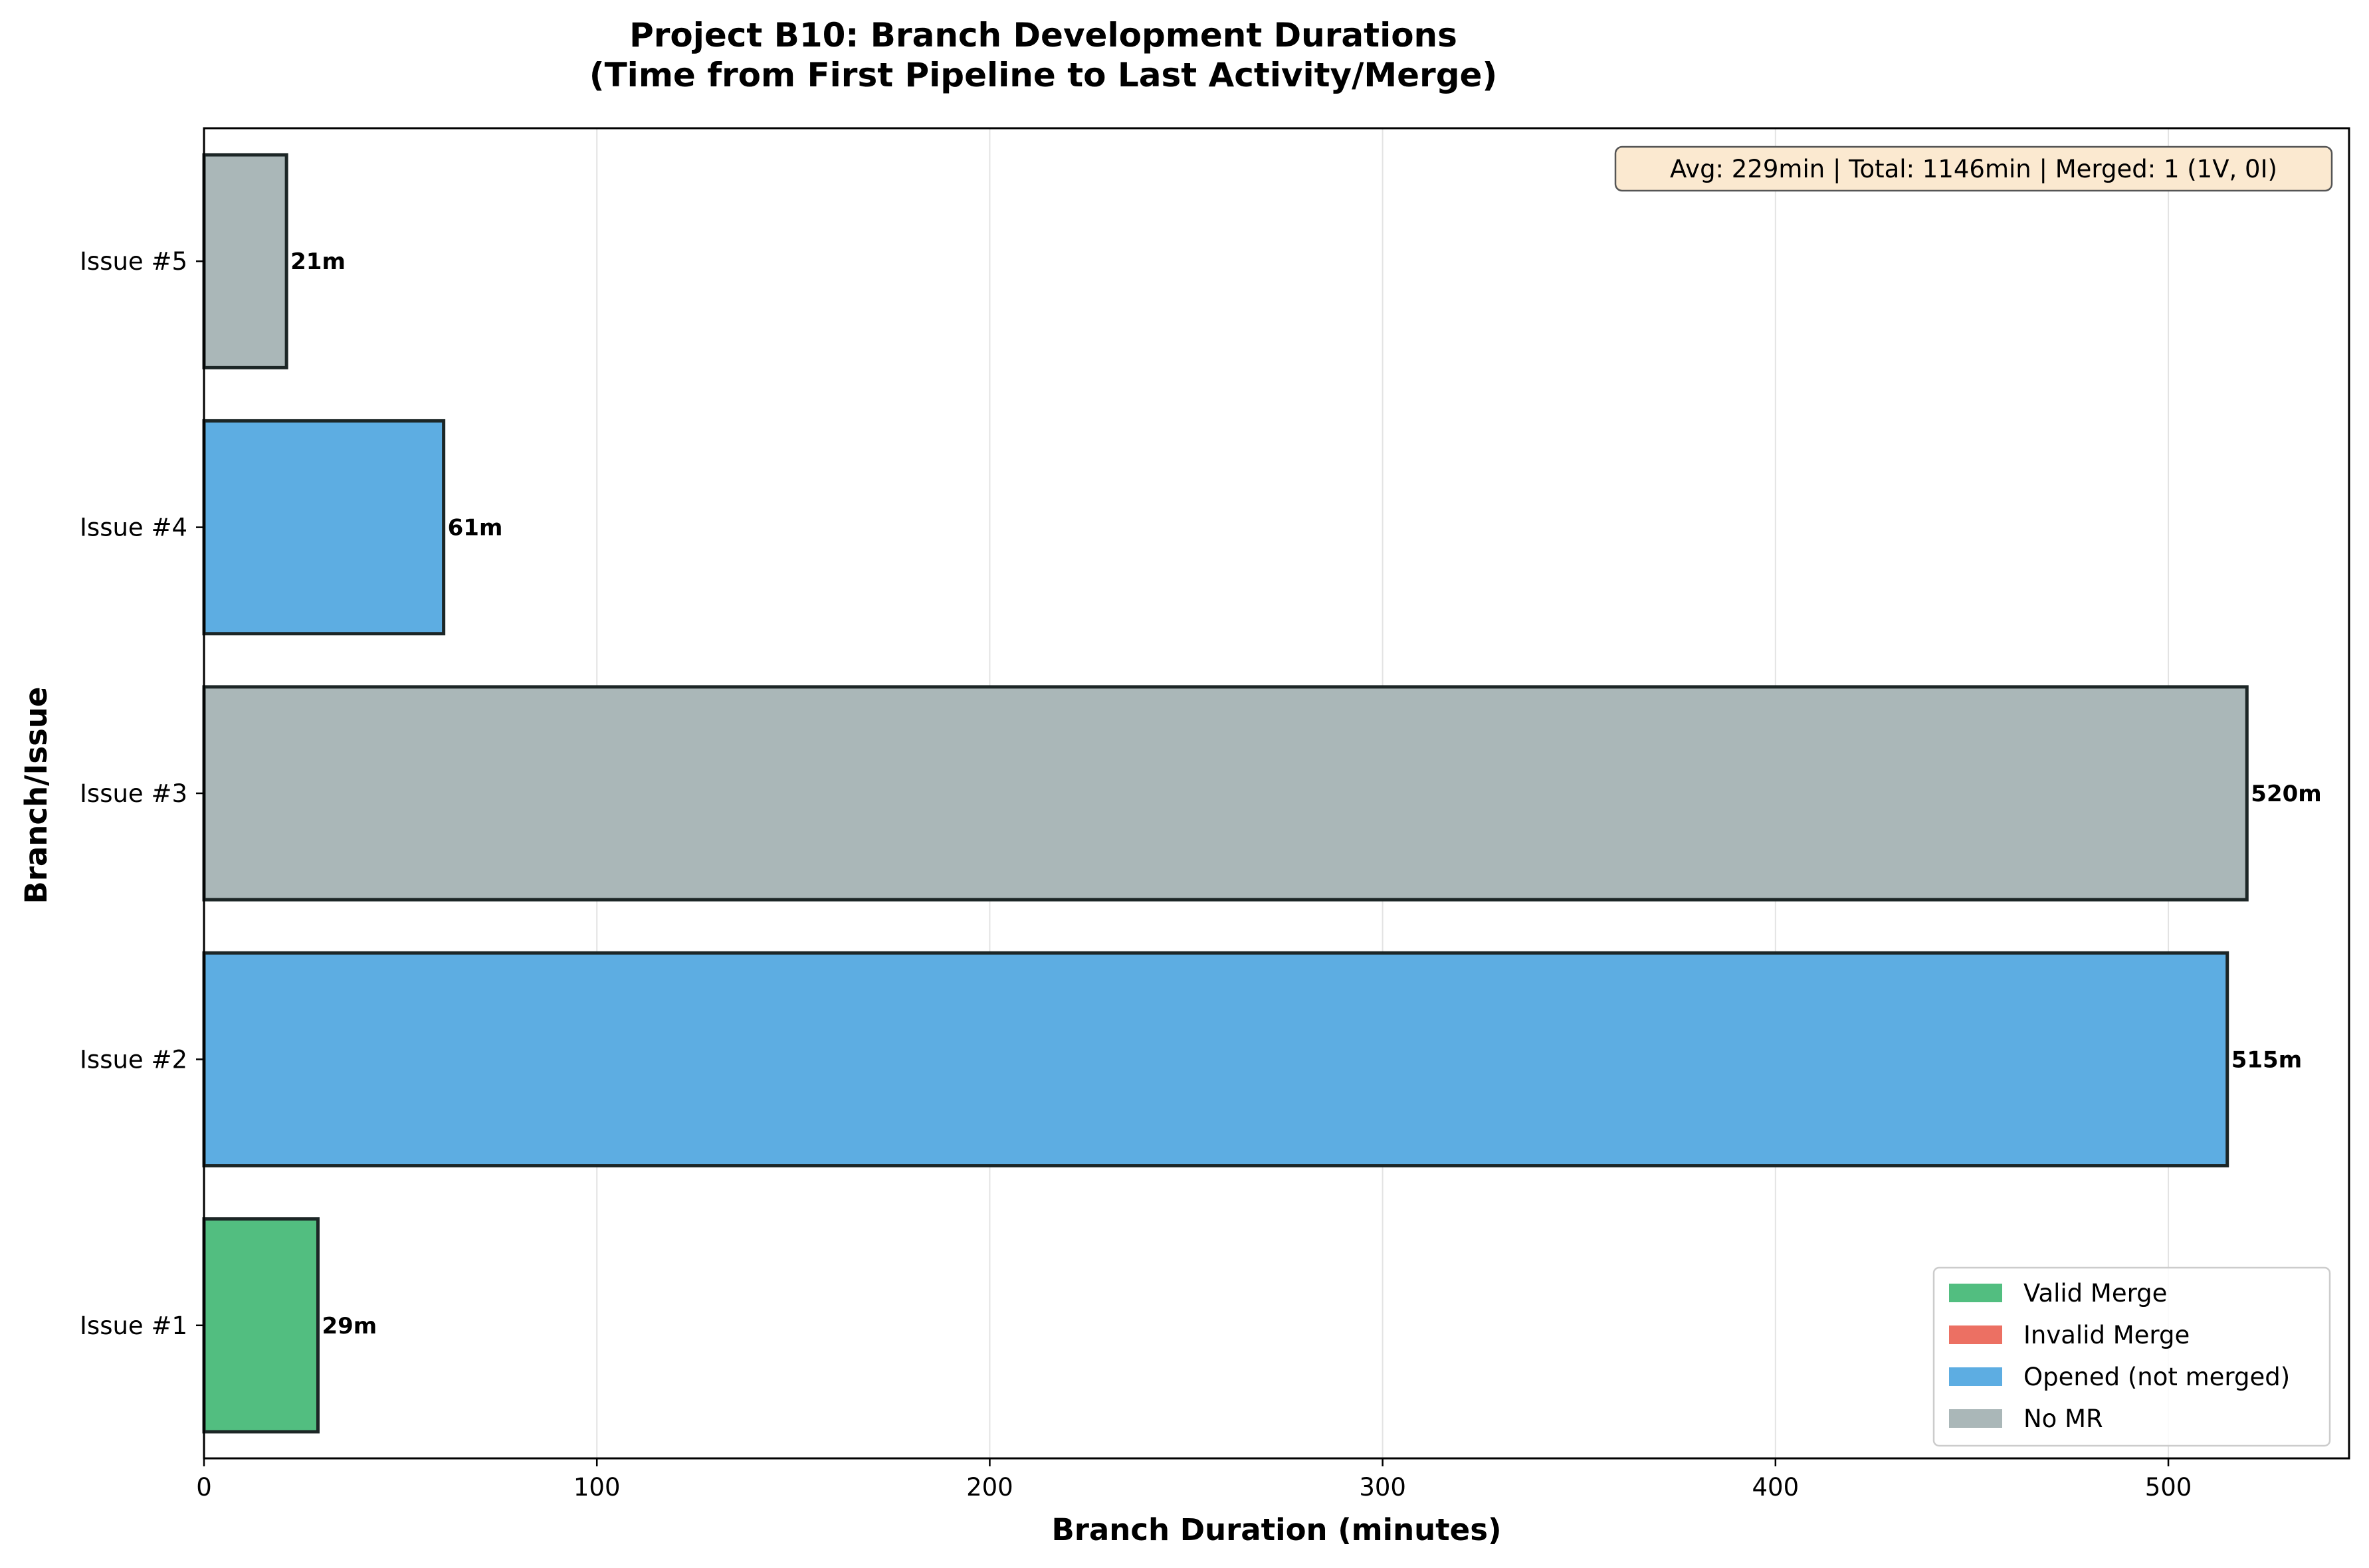 Image resolution: width=2369 pixels, height=1568 pixels. I want to click on y-axis-label: Branch/Issue, so click(36, 795).